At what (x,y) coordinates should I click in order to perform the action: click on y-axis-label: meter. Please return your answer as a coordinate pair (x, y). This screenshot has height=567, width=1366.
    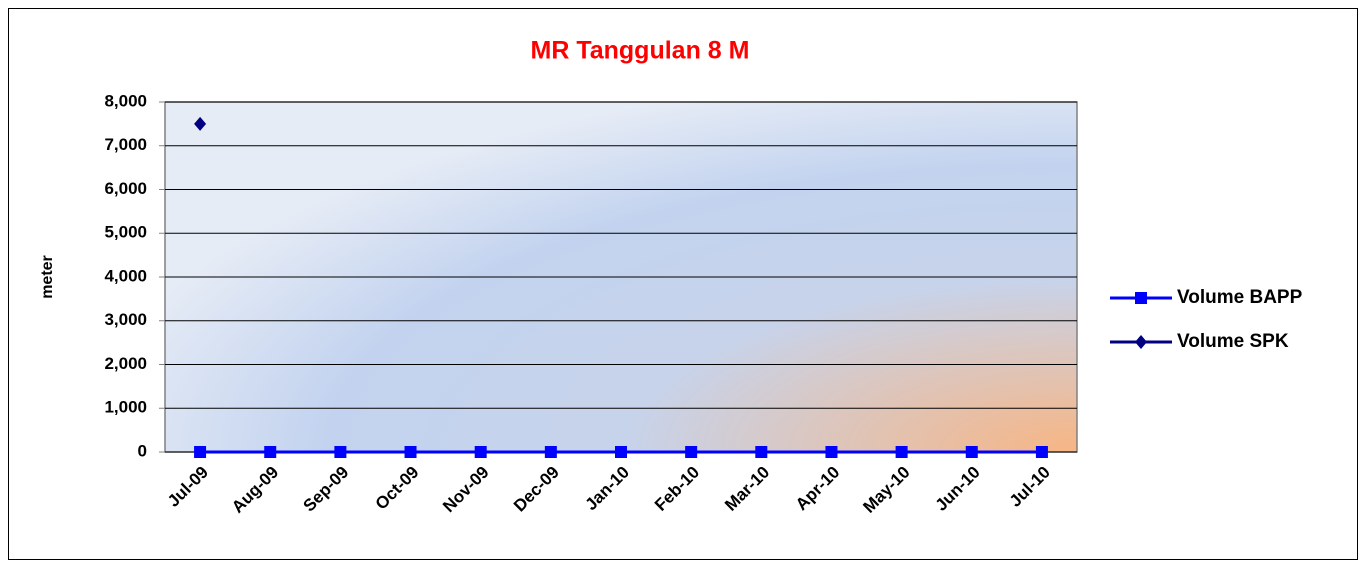
    Looking at the image, I should click on (47, 277).